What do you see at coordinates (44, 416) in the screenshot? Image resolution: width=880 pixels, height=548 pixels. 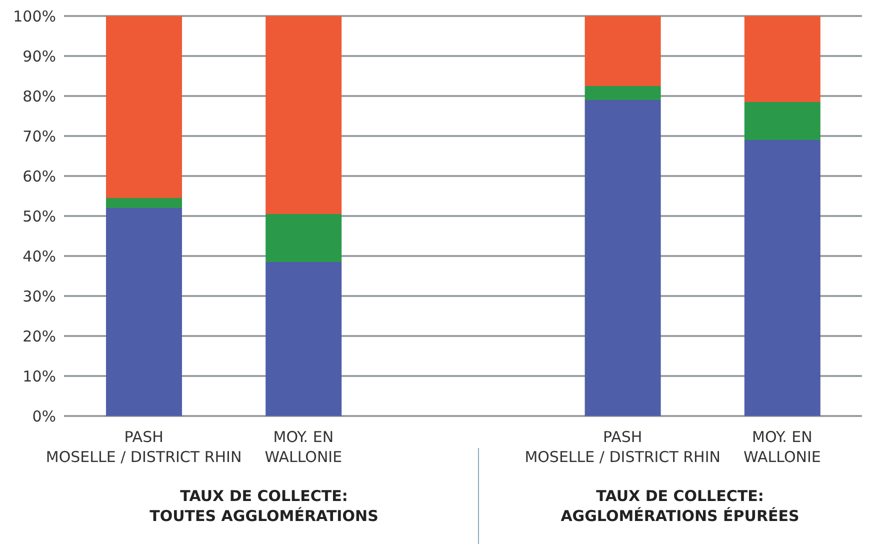 I see `y-tick-label: 0%` at bounding box center [44, 416].